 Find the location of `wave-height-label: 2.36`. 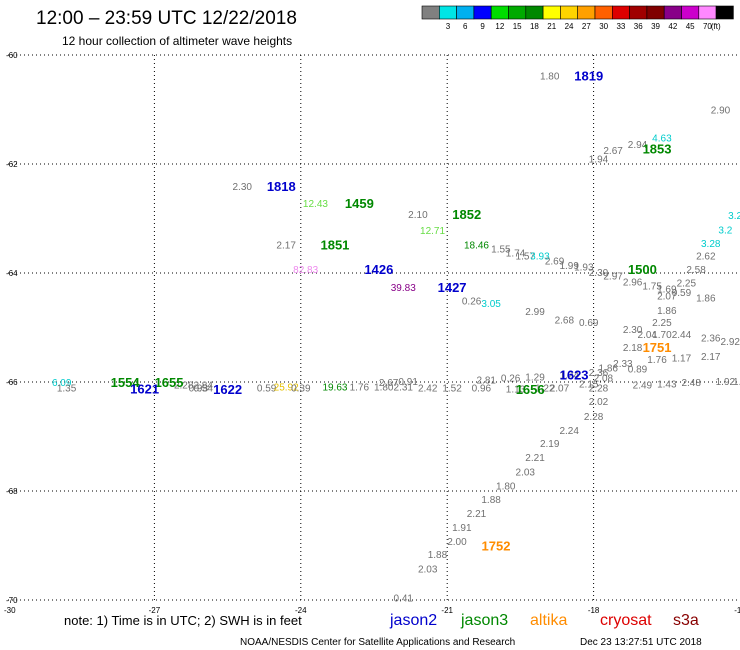

wave-height-label: 2.36 is located at coordinates (711, 338).